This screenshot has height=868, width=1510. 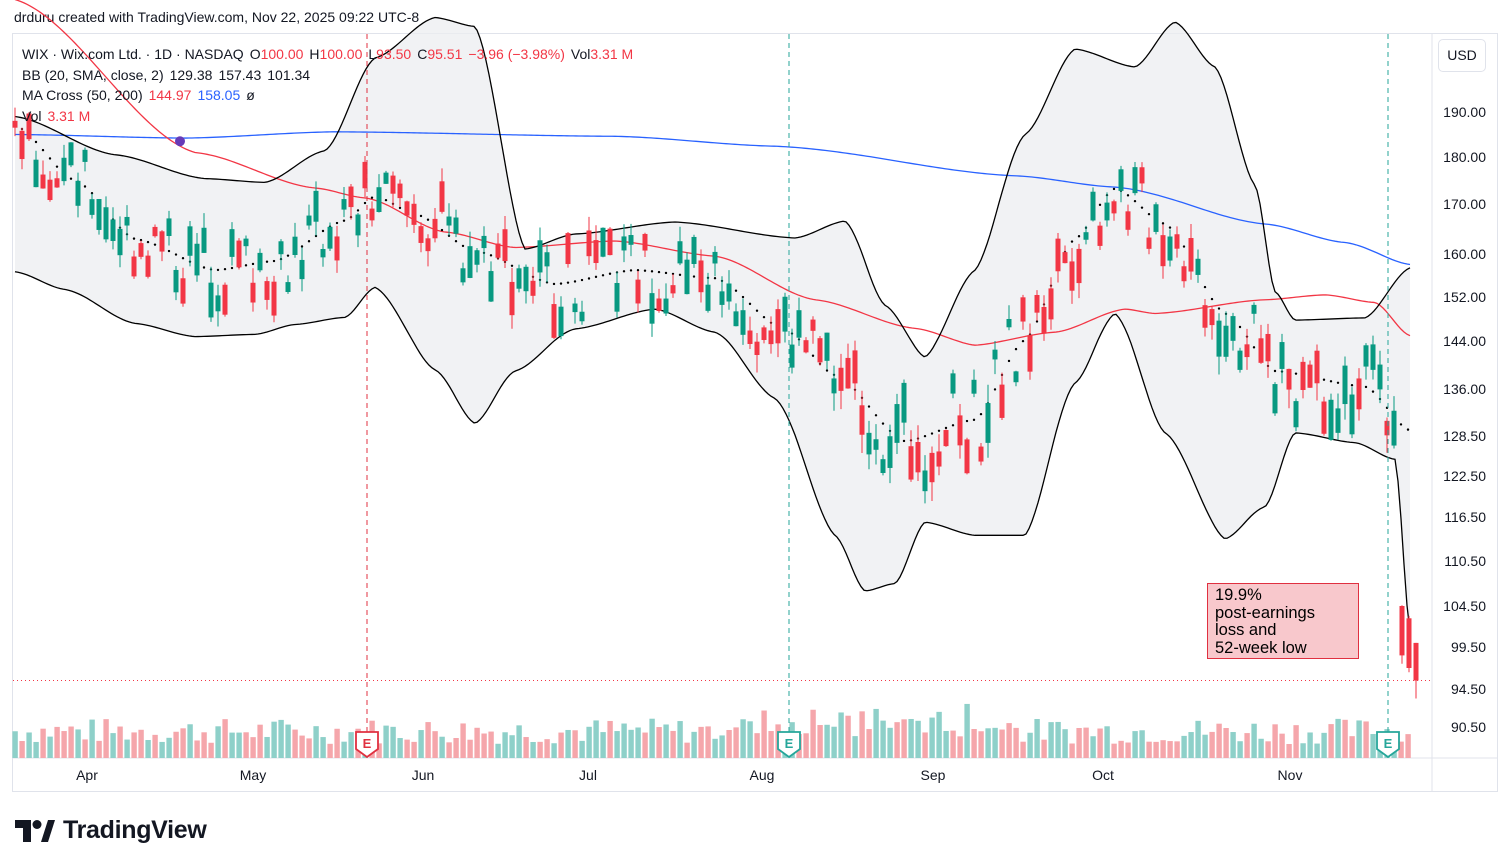 What do you see at coordinates (180, 141) in the screenshot?
I see `ma-cross-marker` at bounding box center [180, 141].